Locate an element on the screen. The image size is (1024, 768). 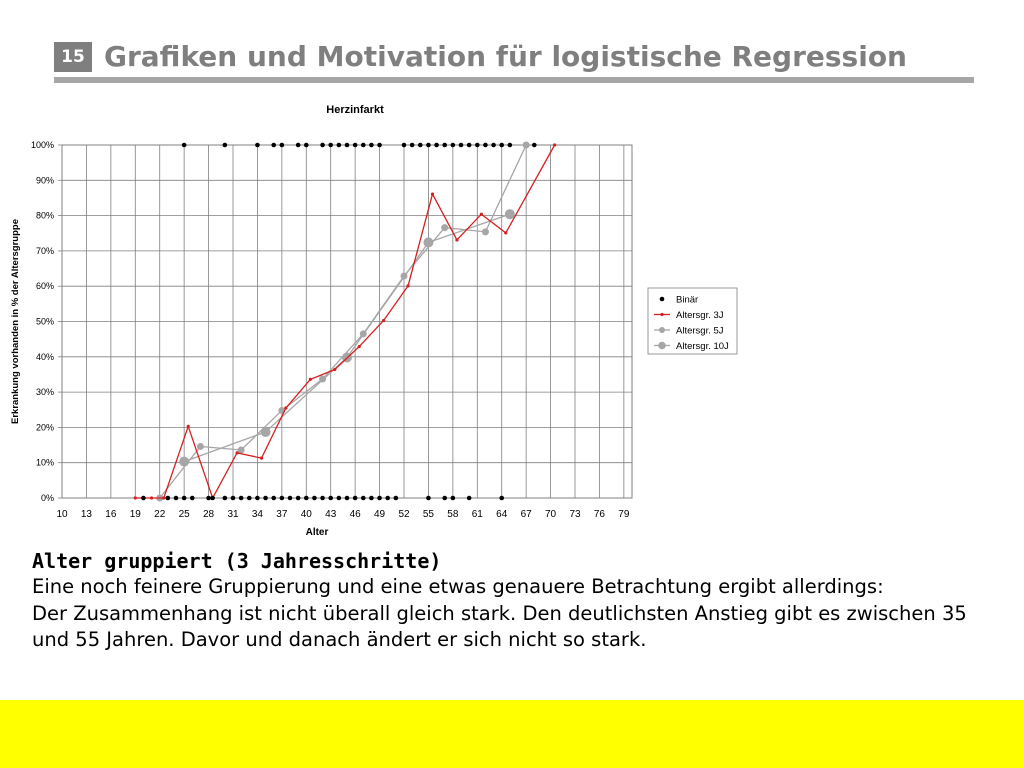
x-tick-label: 52 is located at coordinates (404, 514).